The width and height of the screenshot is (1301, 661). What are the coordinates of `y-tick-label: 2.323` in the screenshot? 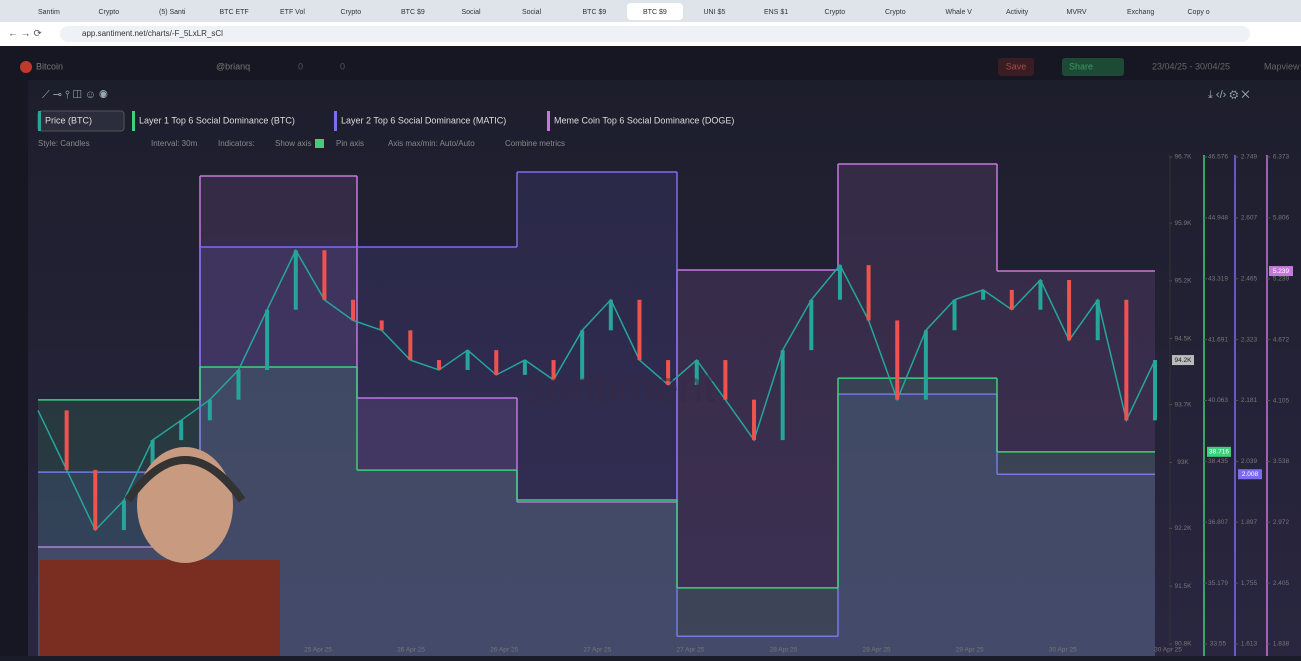 It's located at (1249, 339).